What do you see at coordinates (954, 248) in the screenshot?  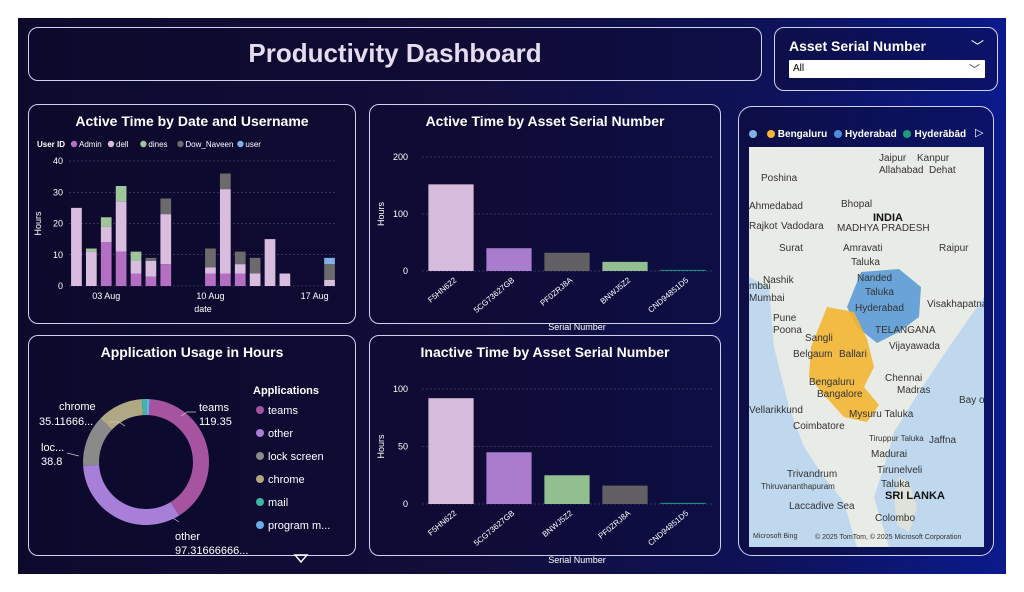 I see `map-place-label: Raipur` at bounding box center [954, 248].